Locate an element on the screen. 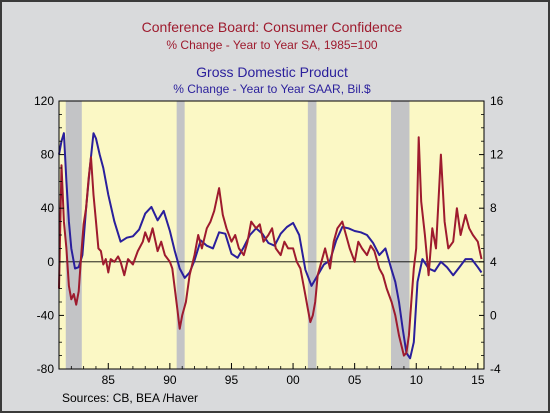 This screenshot has width=550, height=413. left-axis-tick-label: -80 is located at coordinates (46, 369).